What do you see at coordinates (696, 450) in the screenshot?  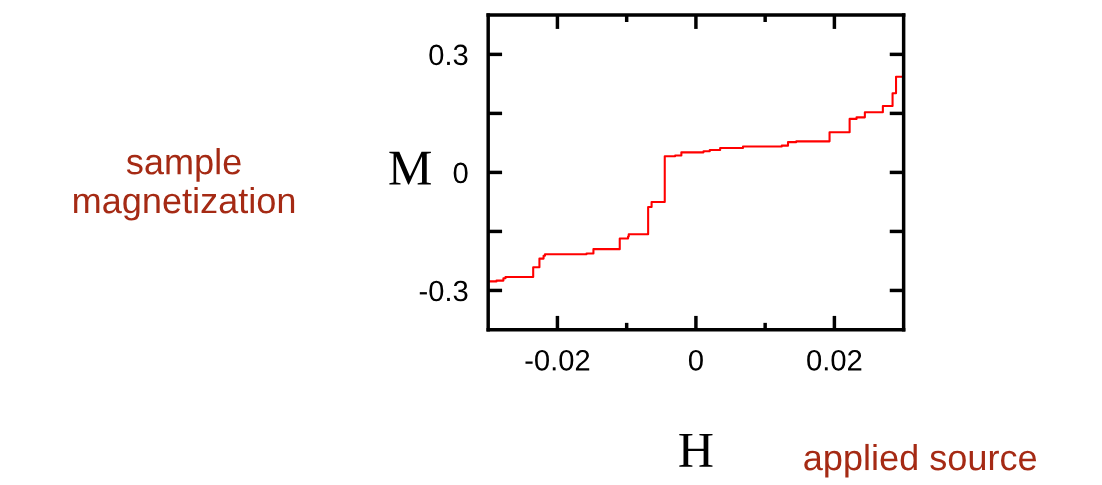 I see `x-axis-title: H` at bounding box center [696, 450].